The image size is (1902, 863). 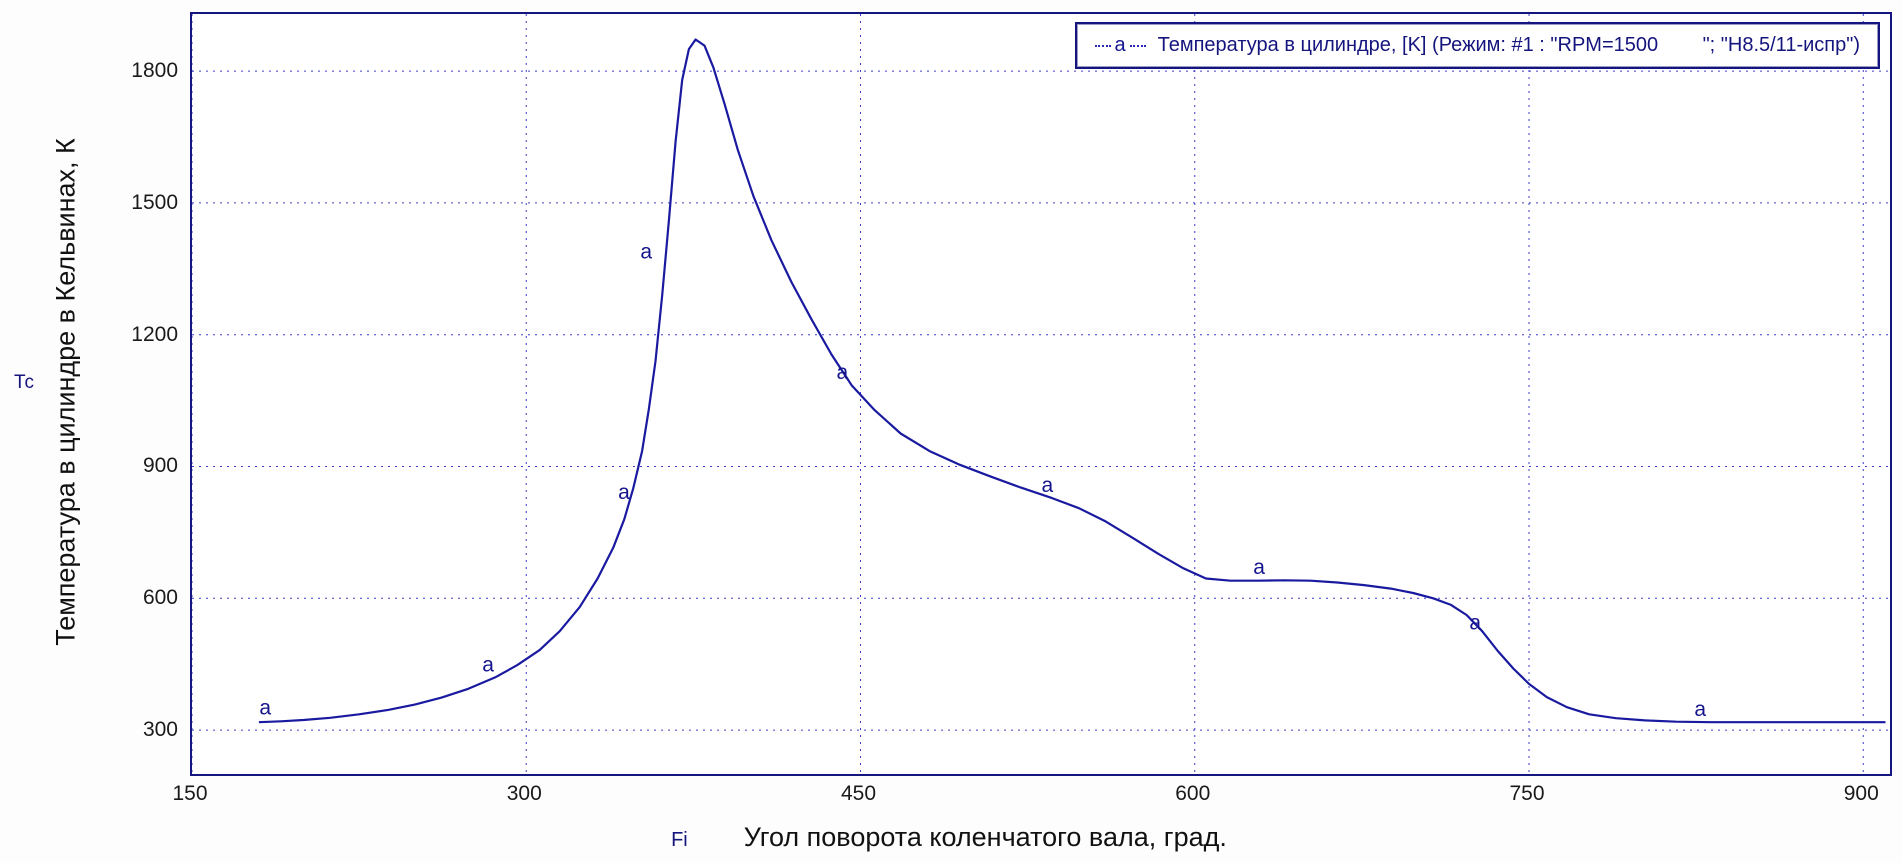 I want to click on y-tick-label: 600, so click(x=160, y=598).